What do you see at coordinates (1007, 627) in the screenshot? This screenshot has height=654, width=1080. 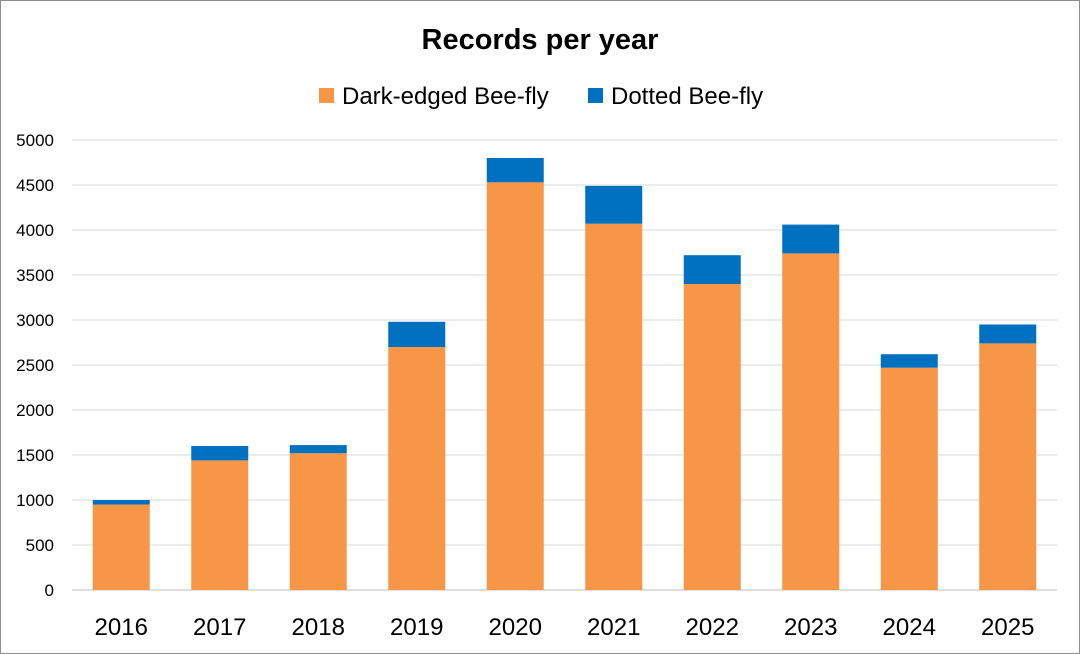 I see `x-tick-label-2025: 2025` at bounding box center [1007, 627].